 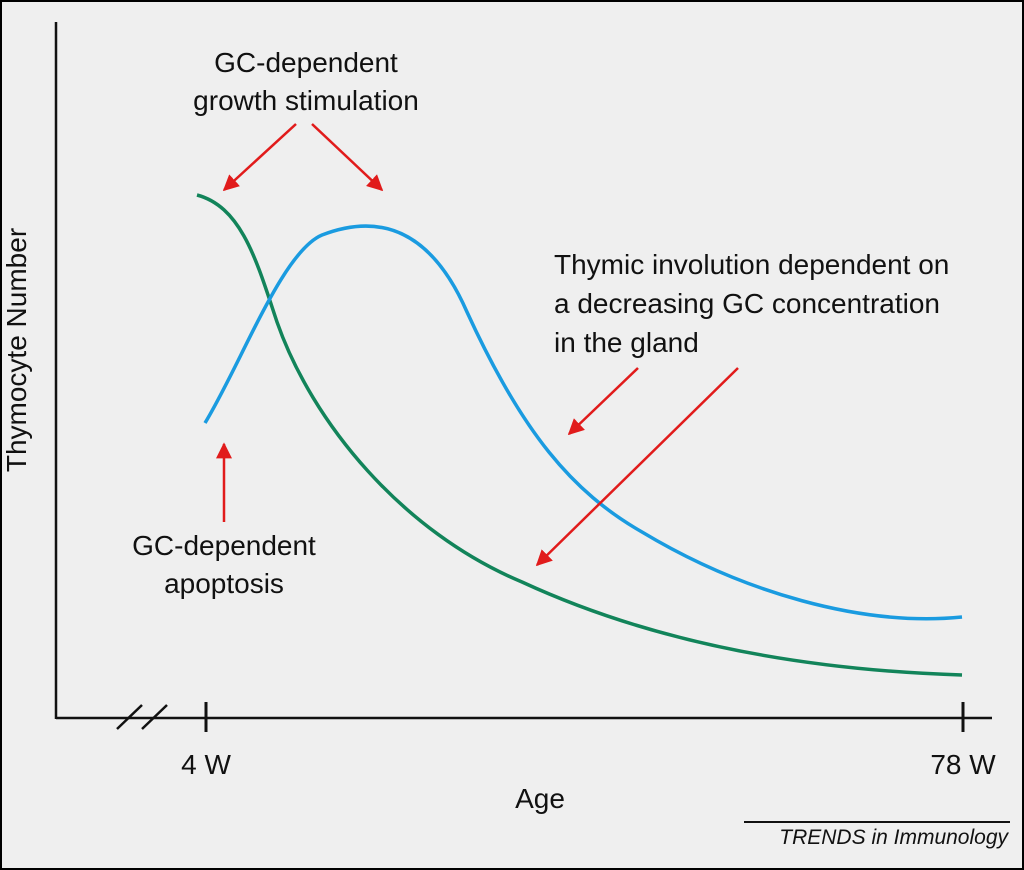 What do you see at coordinates (540, 798) in the screenshot?
I see `x-axis-label: Age` at bounding box center [540, 798].